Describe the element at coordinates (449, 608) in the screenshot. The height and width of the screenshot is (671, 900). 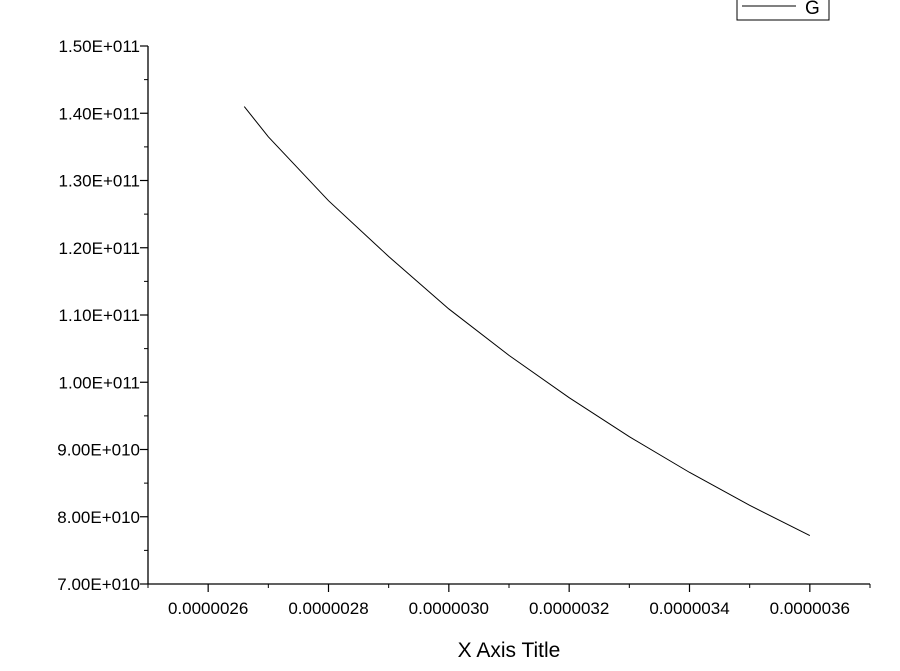
I see `x-tick-label: 0.0000030` at that location.